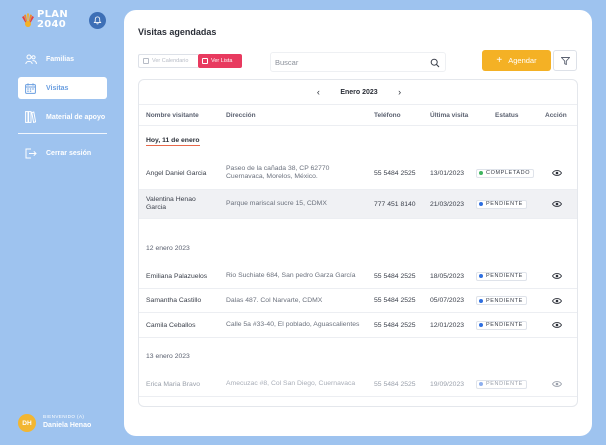 Image resolution: width=606 pixels, height=445 pixels. Describe the element at coordinates (447, 173) in the screenshot. I see `last-visit-date: 13/01/2023` at that location.